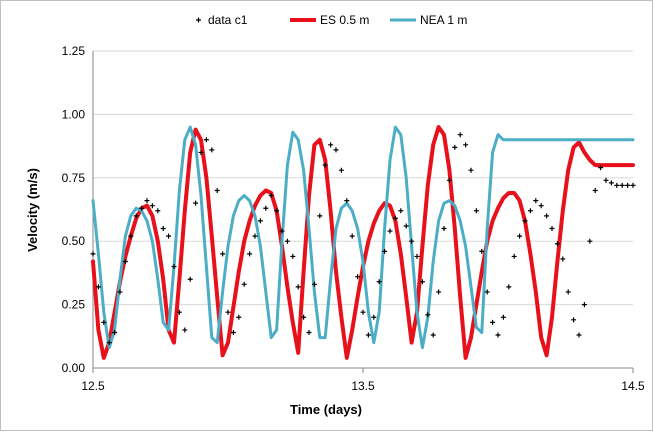 Image resolution: width=653 pixels, height=436 pixels. What do you see at coordinates (443, 20) in the screenshot?
I see `legend-label-nea-1-m: NEA 1 m` at bounding box center [443, 20].